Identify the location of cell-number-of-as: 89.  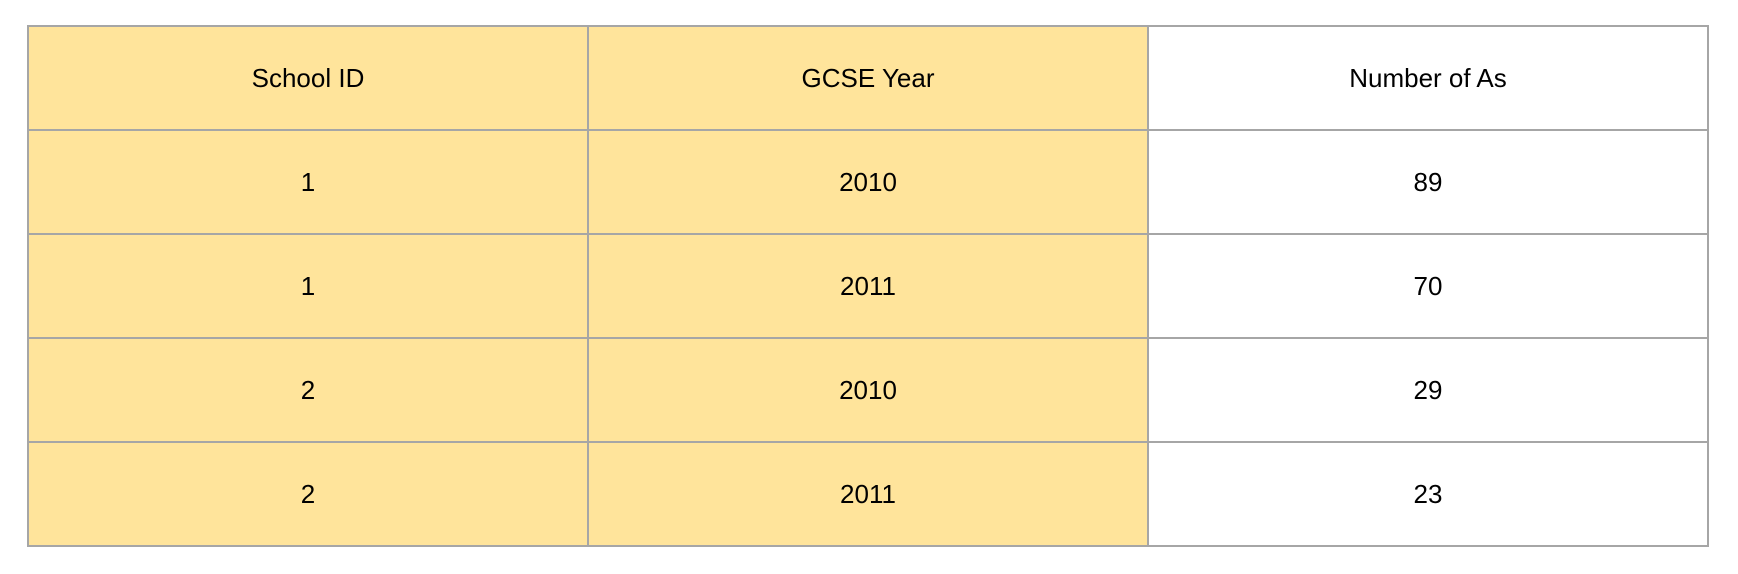
(1428, 182).